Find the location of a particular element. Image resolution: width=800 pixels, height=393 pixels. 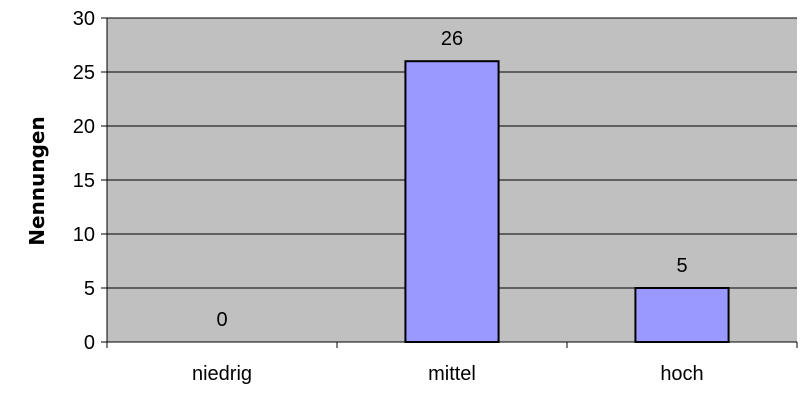

data-label: 0 is located at coordinates (221, 320).